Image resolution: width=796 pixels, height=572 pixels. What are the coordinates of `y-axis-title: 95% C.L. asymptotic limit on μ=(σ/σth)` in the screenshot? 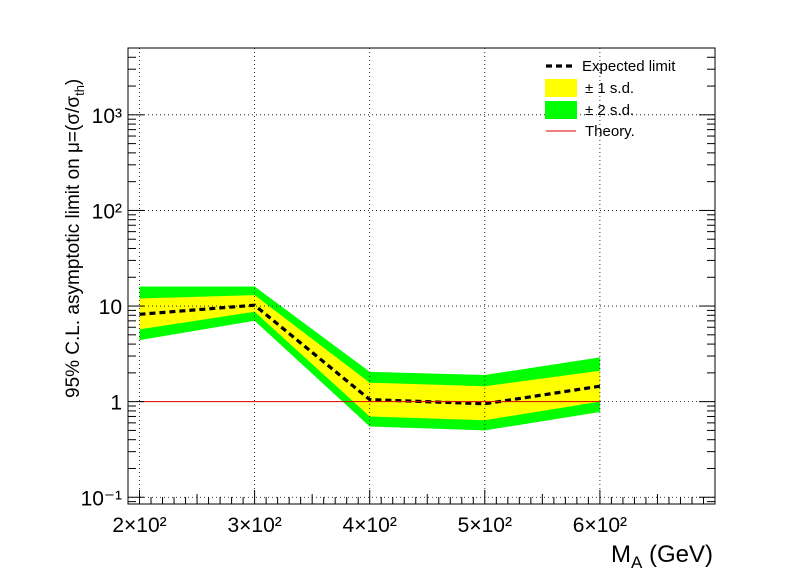 It's located at (75, 238).